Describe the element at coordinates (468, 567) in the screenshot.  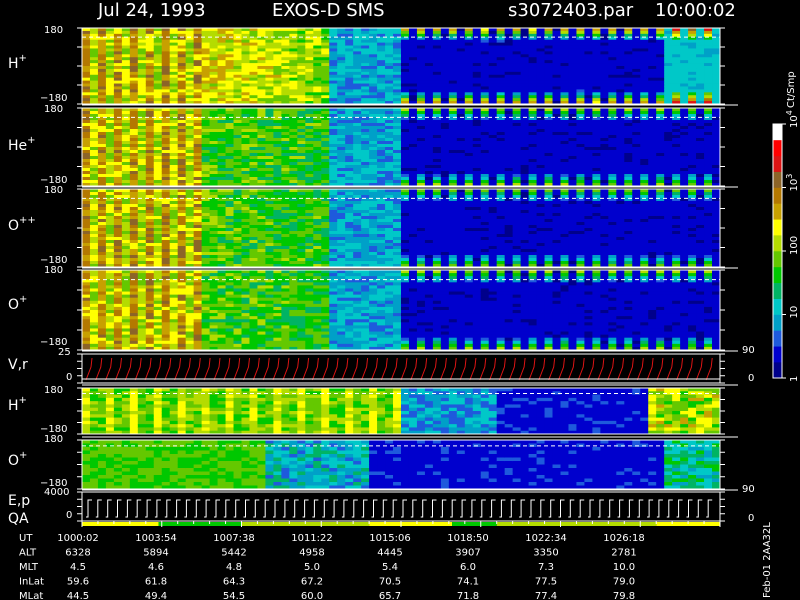
I see `footer-cell-mlt-5: 6.0` at that location.